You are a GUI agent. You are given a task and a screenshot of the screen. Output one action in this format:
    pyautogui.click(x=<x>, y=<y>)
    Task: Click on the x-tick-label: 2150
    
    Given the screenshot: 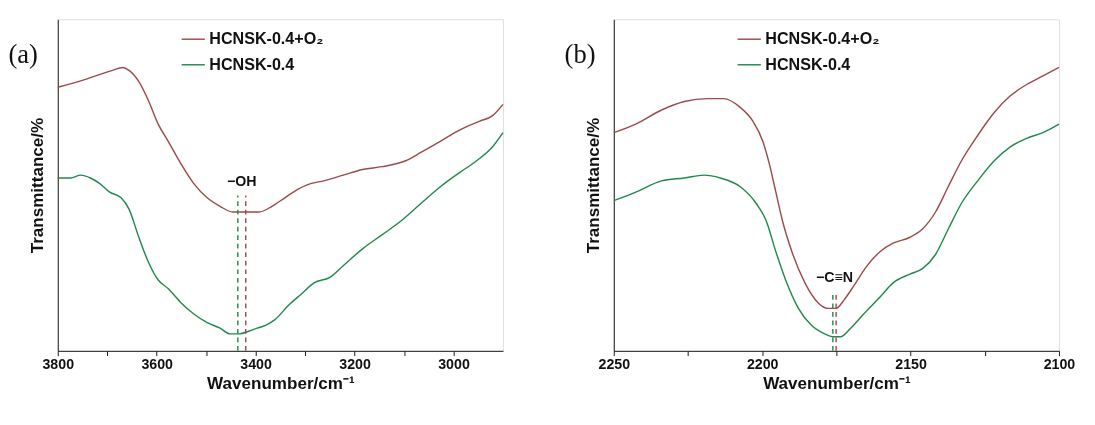 What is the action you would take?
    pyautogui.click(x=911, y=364)
    